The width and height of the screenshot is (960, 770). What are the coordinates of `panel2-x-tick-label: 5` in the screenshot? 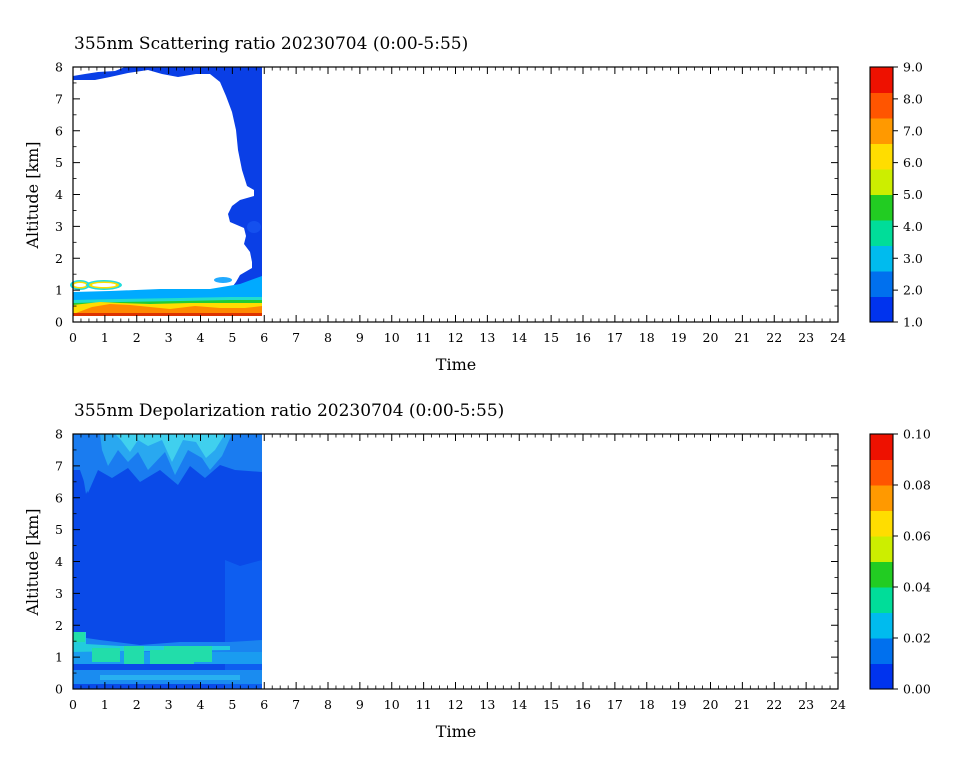 It's located at (232, 704).